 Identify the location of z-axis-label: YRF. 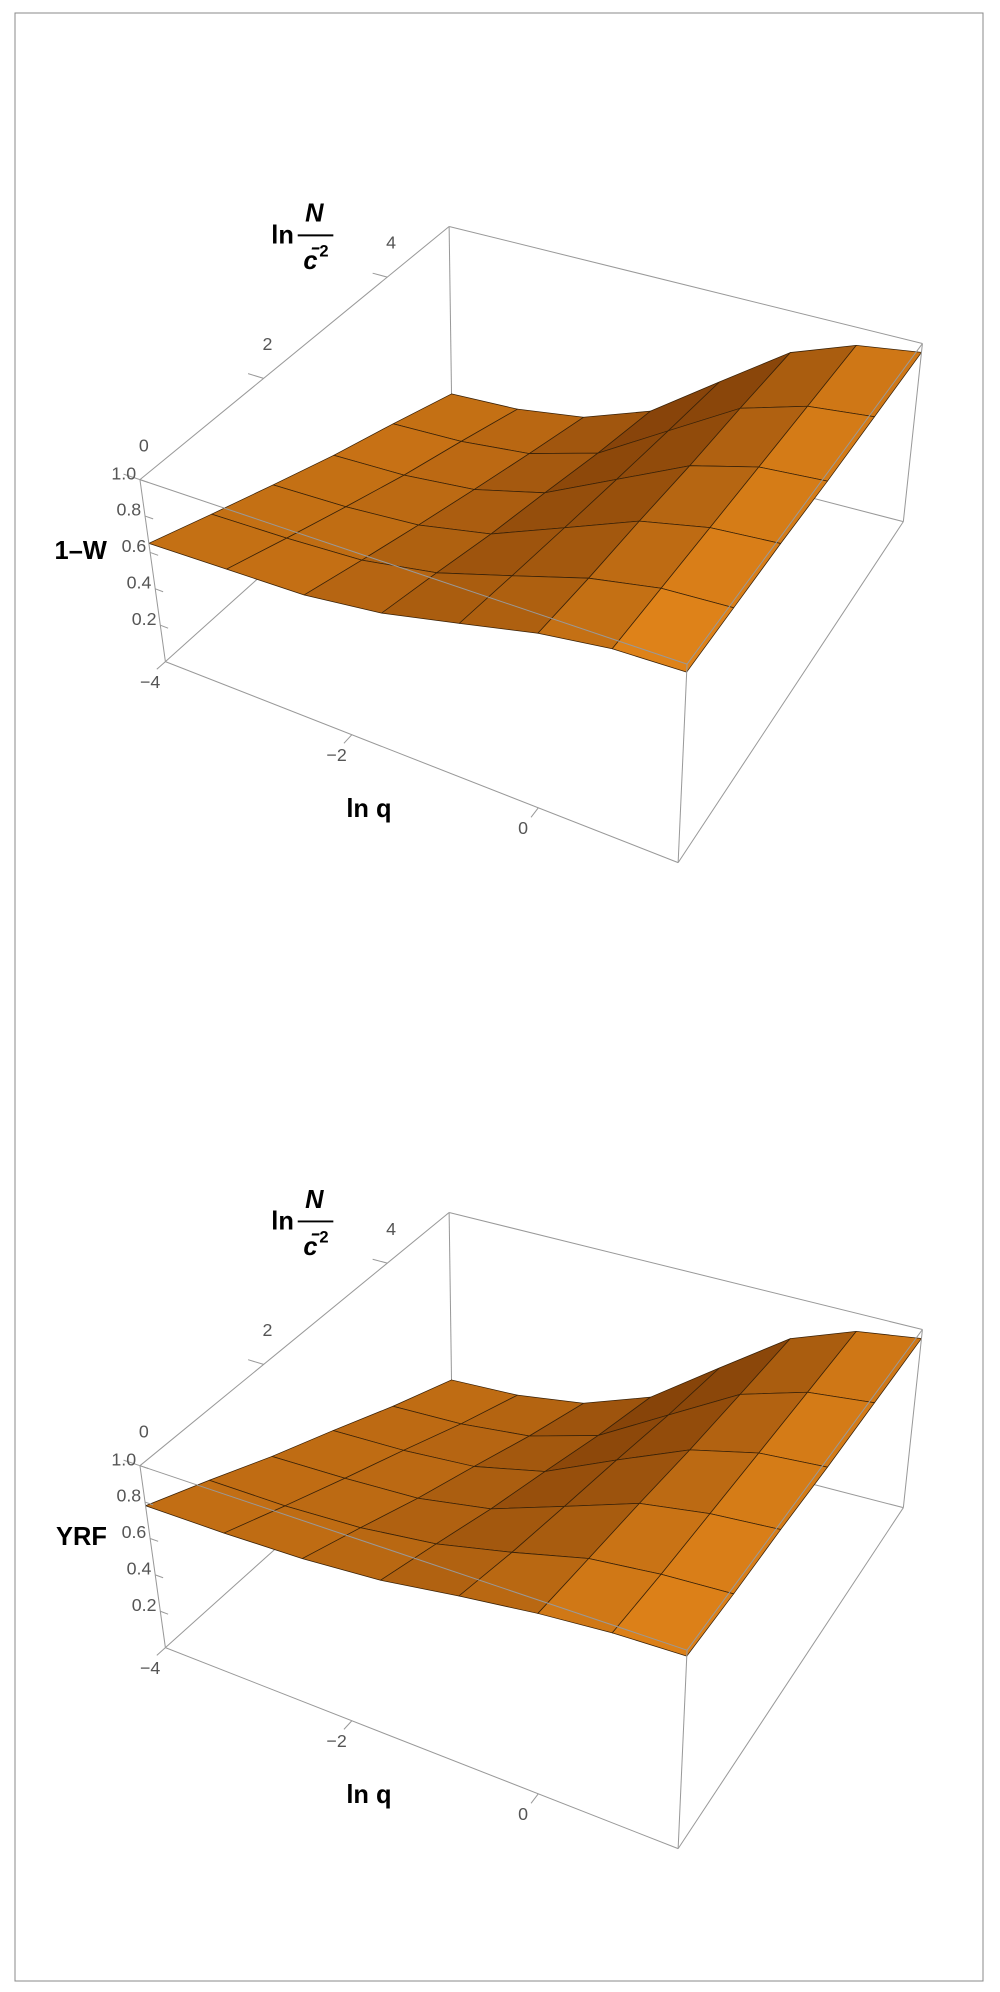
(81, 1537).